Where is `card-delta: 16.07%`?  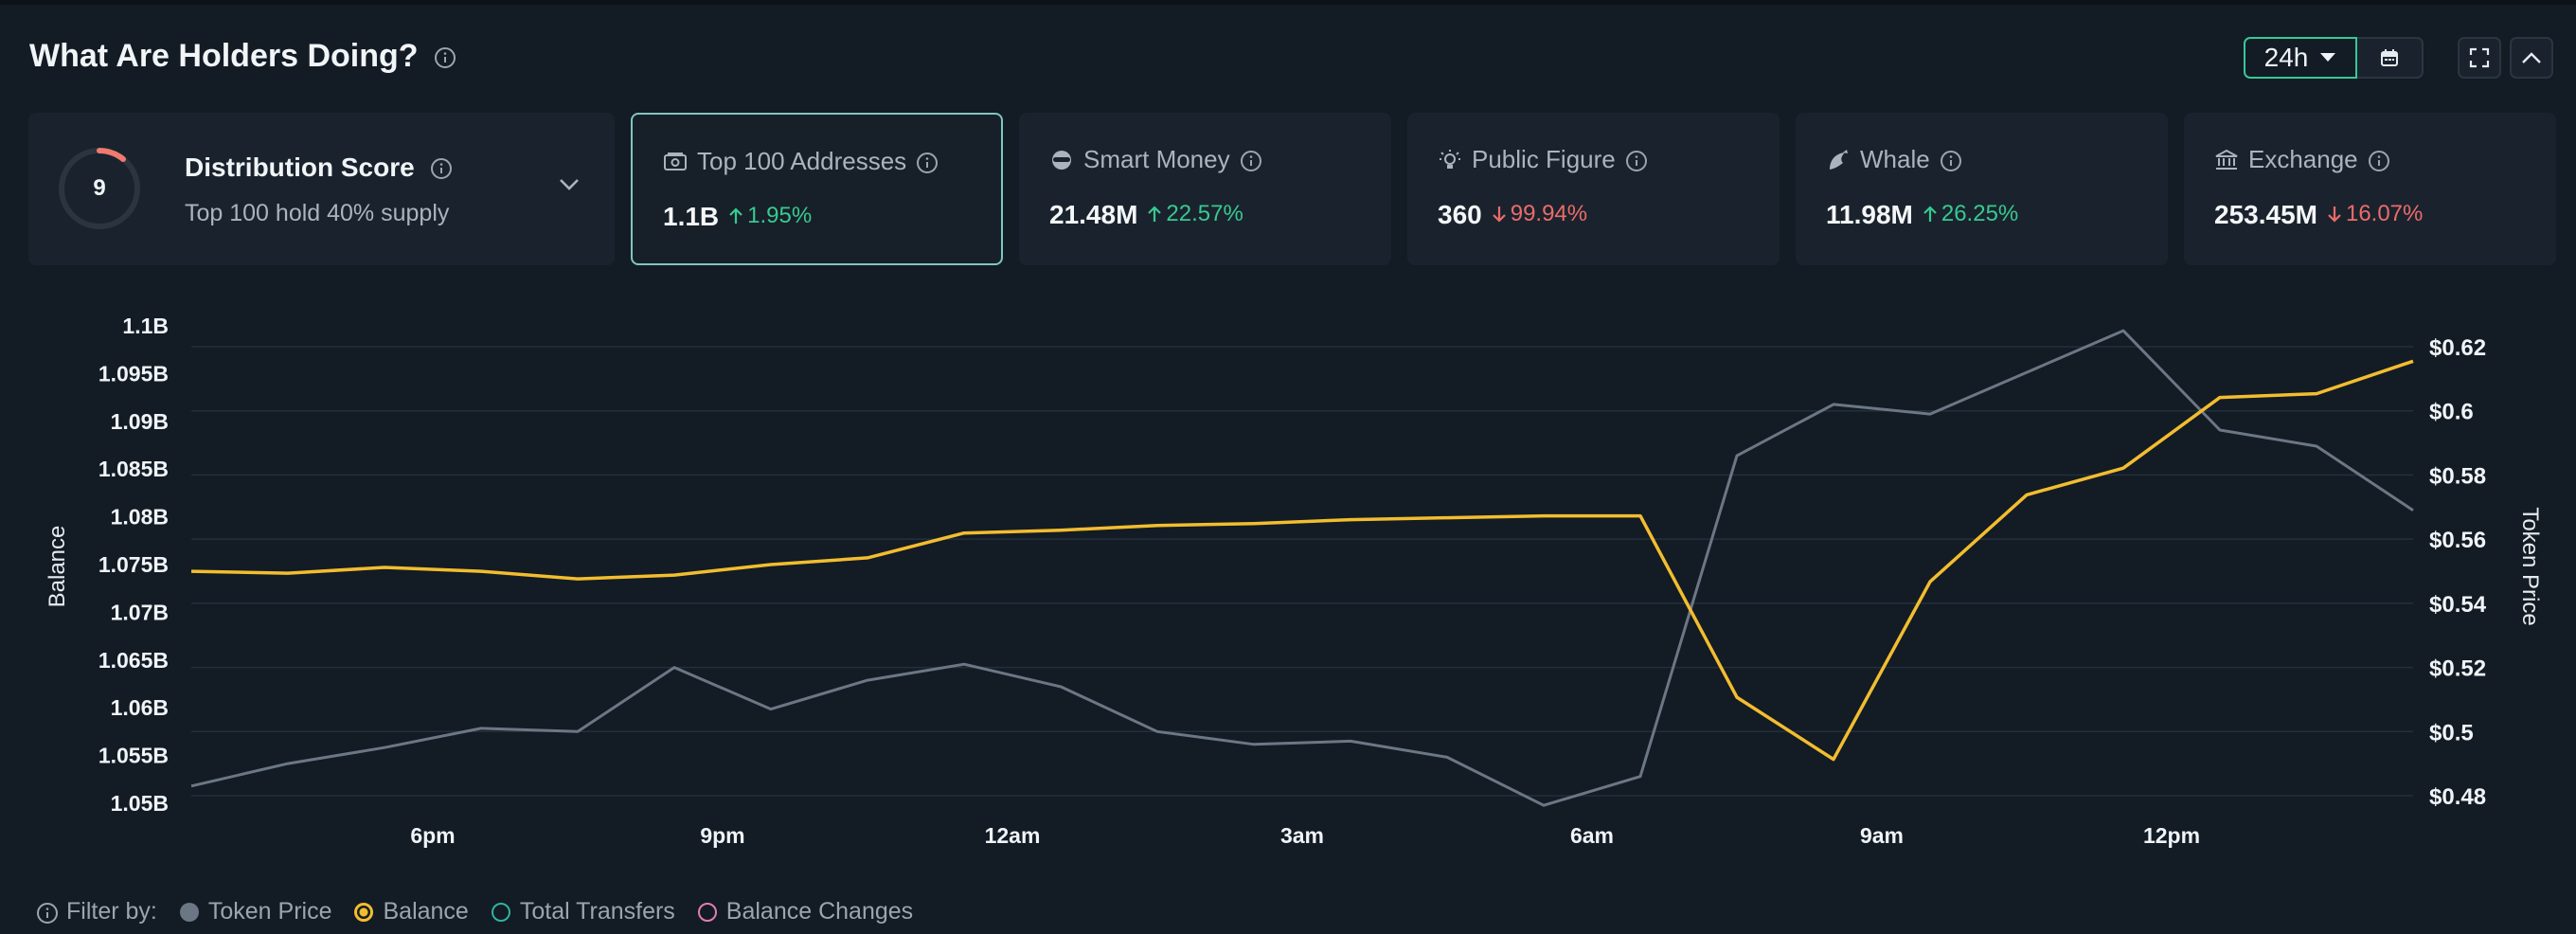
card-delta: 16.07% is located at coordinates (2375, 214).